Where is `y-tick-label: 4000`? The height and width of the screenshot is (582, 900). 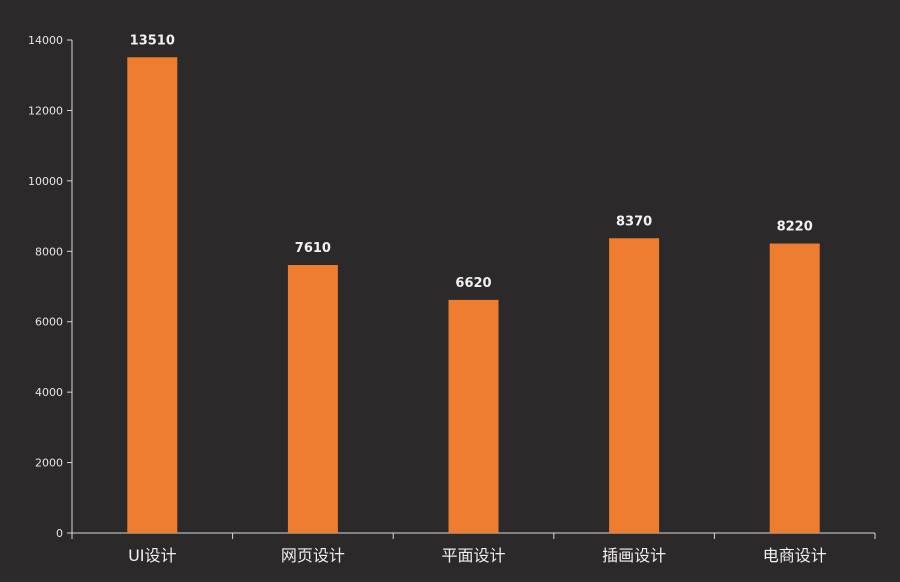 y-tick-label: 4000 is located at coordinates (49, 392).